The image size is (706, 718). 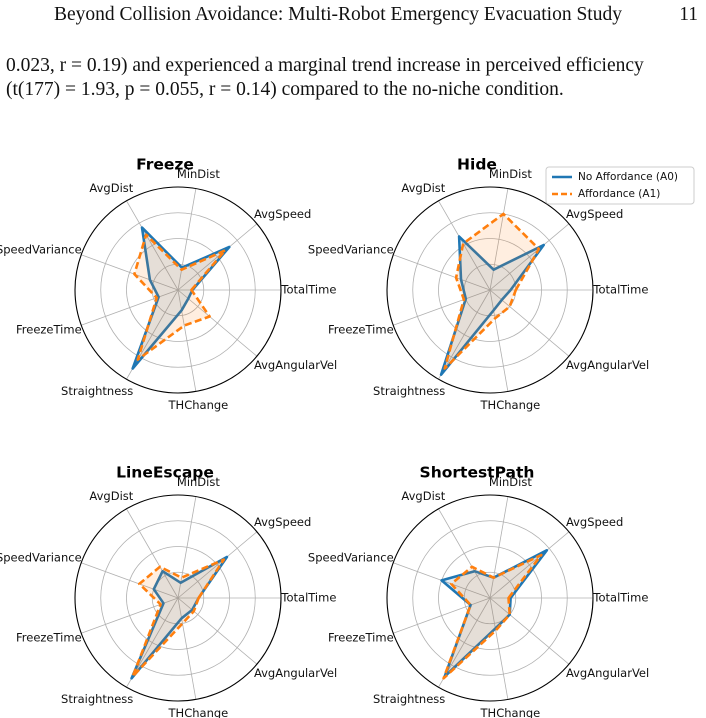 I want to click on page-number: 11, so click(x=688, y=14).